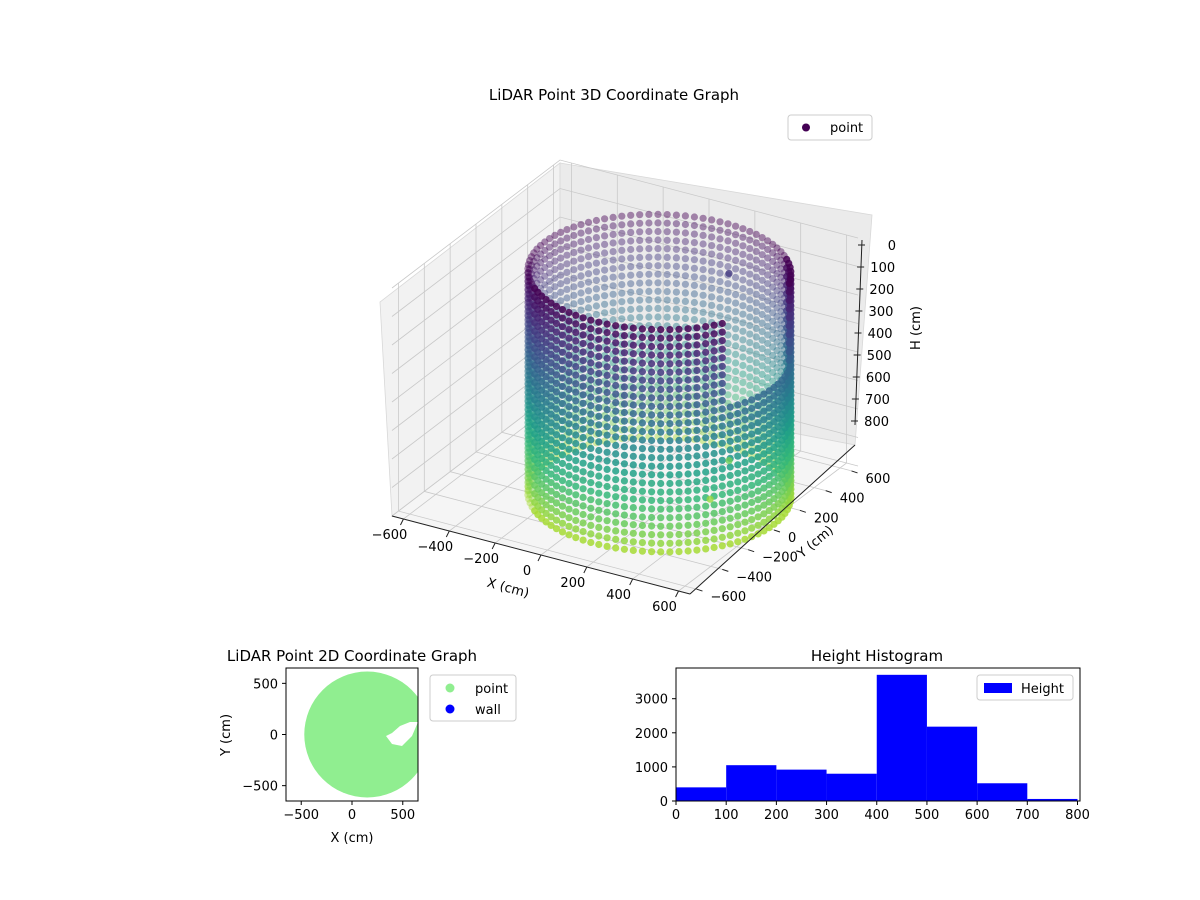 The image size is (1200, 900). I want to click on y-tick-label-3d: 0, so click(792, 538).